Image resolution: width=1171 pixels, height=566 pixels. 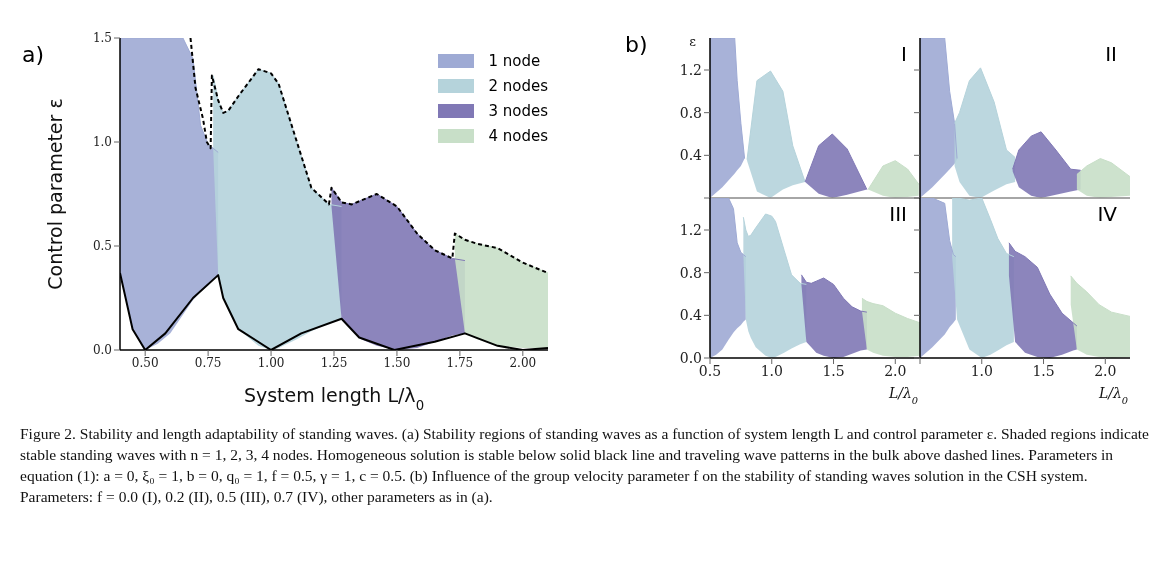 What do you see at coordinates (1107, 214) in the screenshot?
I see `annotation: IV` at bounding box center [1107, 214].